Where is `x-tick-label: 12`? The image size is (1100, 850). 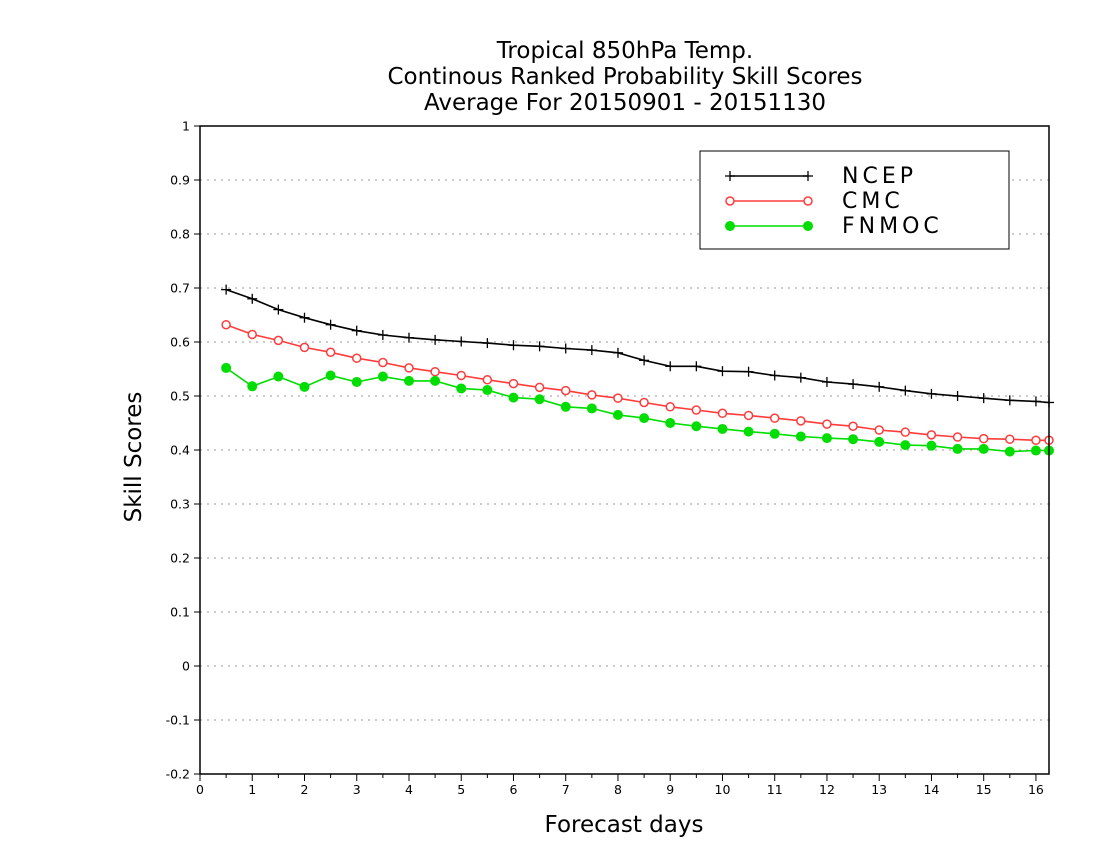 x-tick-label: 12 is located at coordinates (827, 789).